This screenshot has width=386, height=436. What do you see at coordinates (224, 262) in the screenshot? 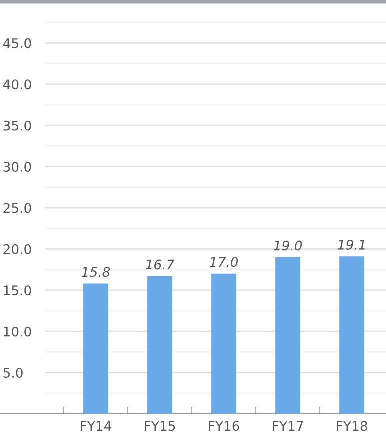
I see `data-label: 17.0` at bounding box center [224, 262].